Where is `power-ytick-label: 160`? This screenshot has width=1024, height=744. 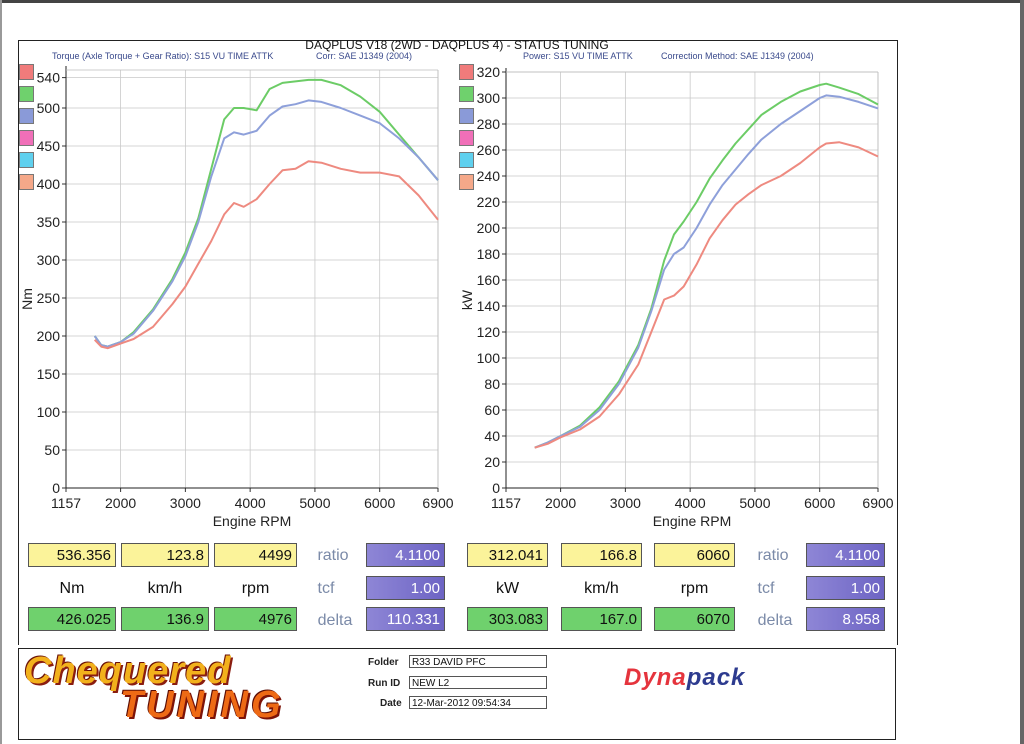 power-ytick-label: 160 is located at coordinates (489, 280).